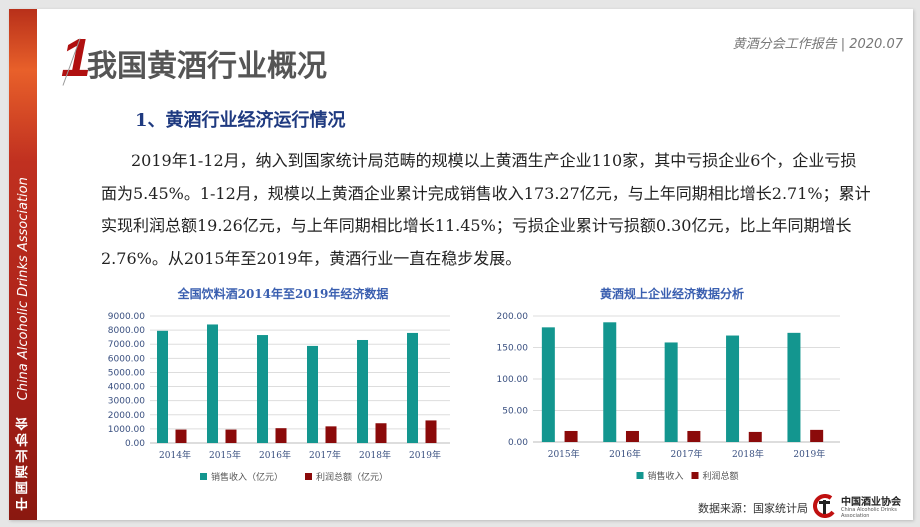 Image resolution: width=920 pixels, height=527 pixels. What do you see at coordinates (126, 345) in the screenshot?
I see `y-tick-label: 7000.00` at bounding box center [126, 345].